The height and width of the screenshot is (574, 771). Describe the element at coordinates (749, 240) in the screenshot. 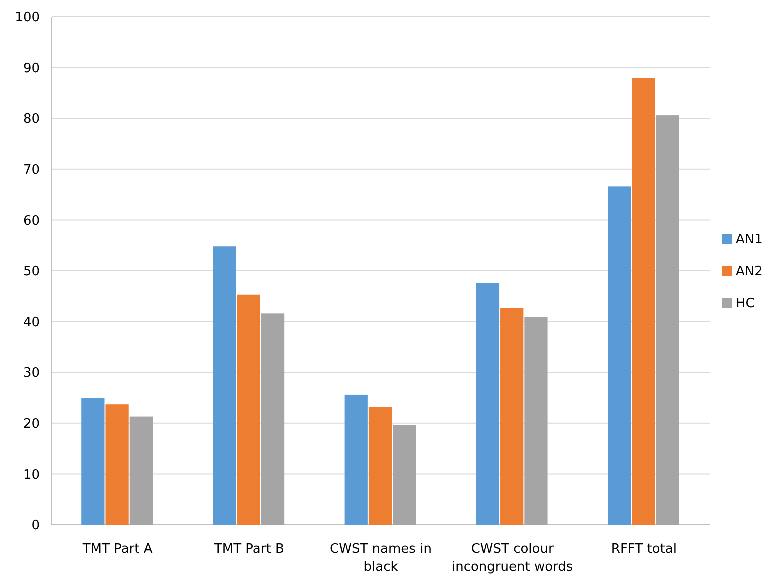

I see `legend-label: AN1` at that location.